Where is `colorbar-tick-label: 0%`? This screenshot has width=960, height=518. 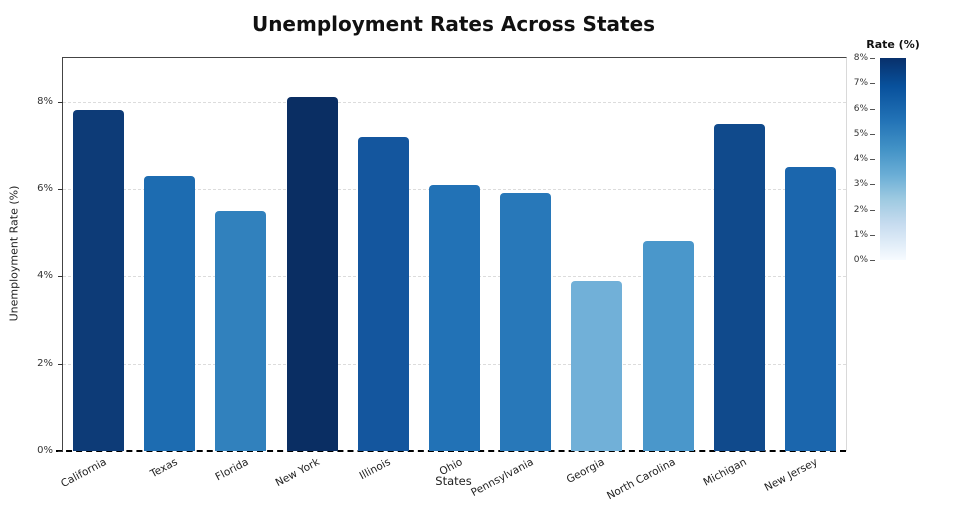 colorbar-tick-label: 0% is located at coordinates (860, 260).